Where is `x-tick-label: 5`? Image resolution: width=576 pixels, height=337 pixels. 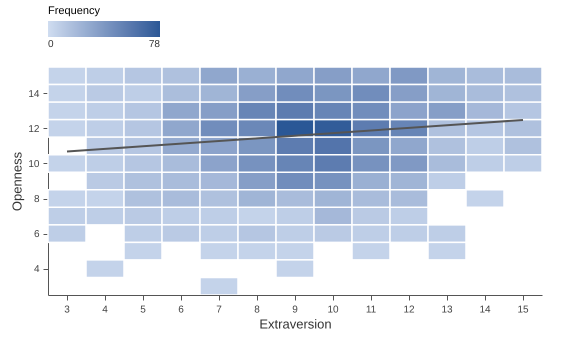
x-tick-label: 5 is located at coordinates (143, 310).